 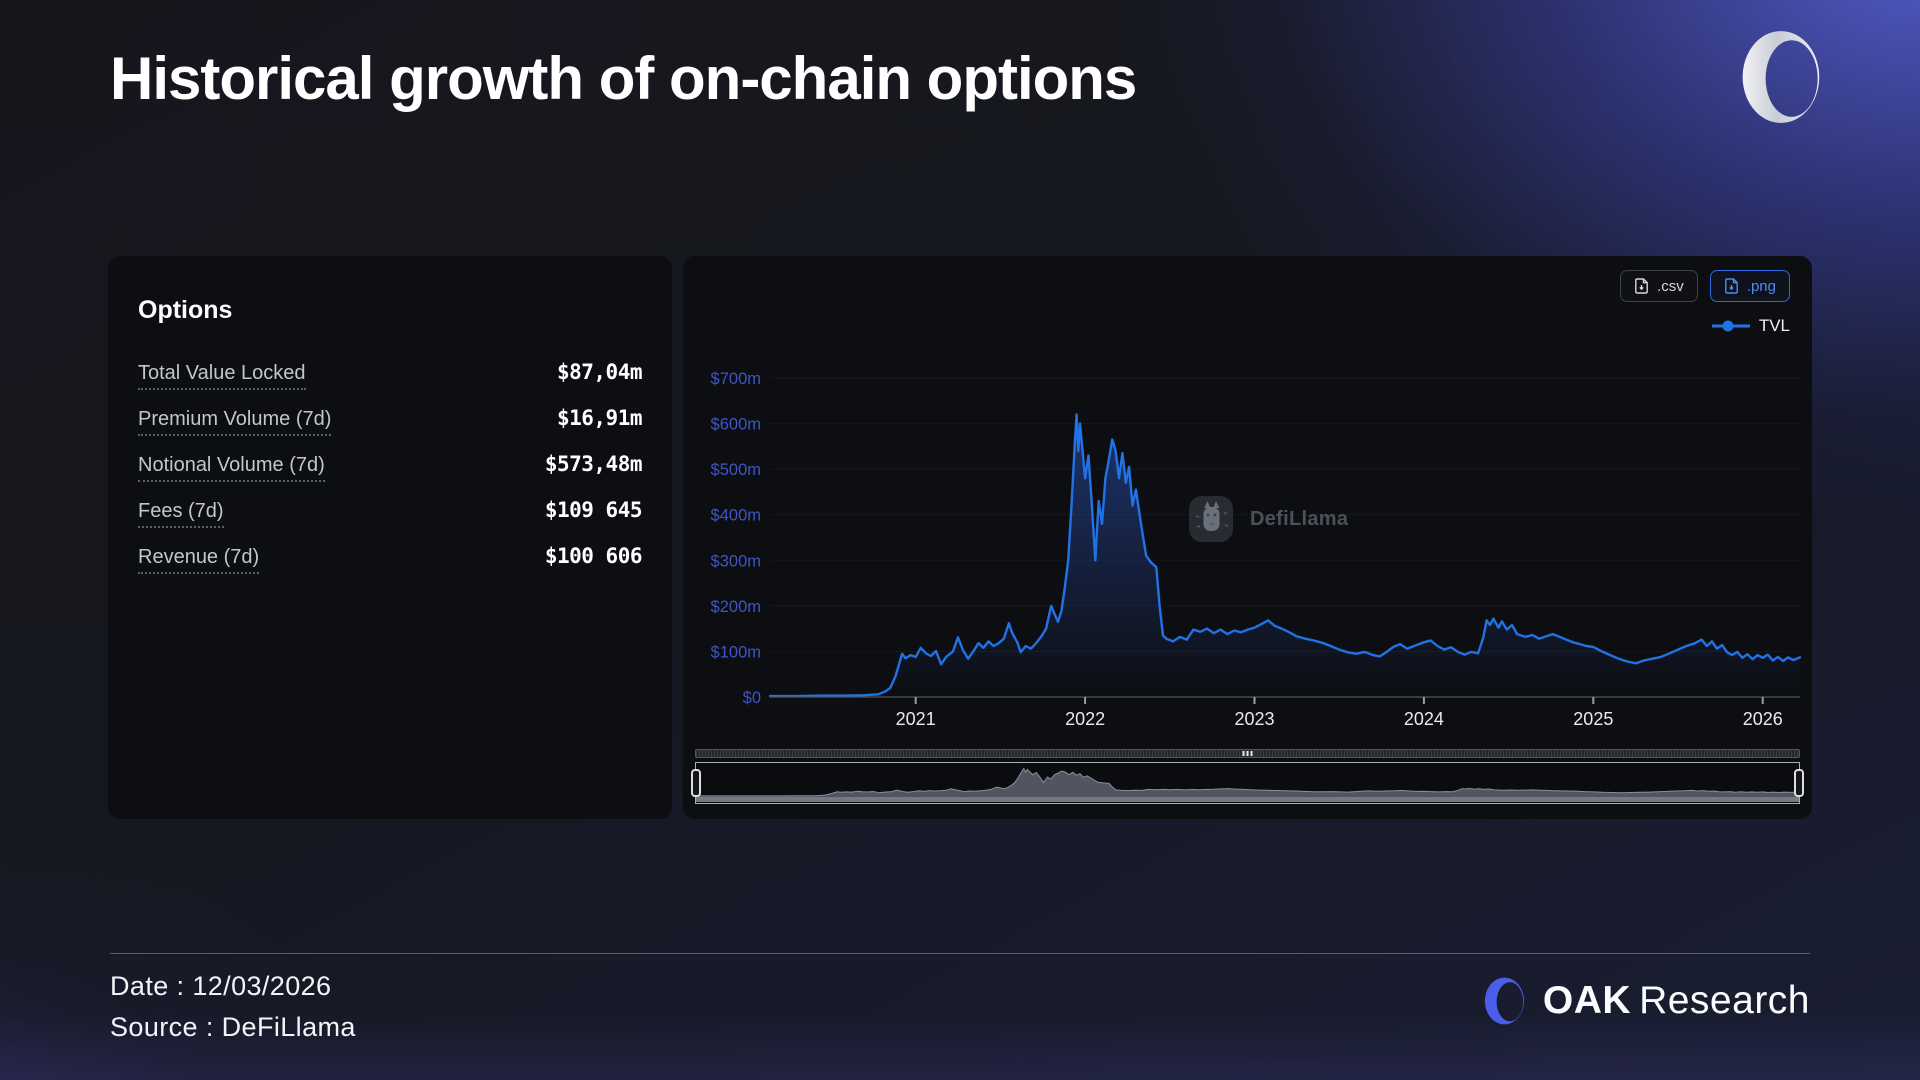 What do you see at coordinates (736, 607) in the screenshot?
I see `y-axis-tick-label: $200m` at bounding box center [736, 607].